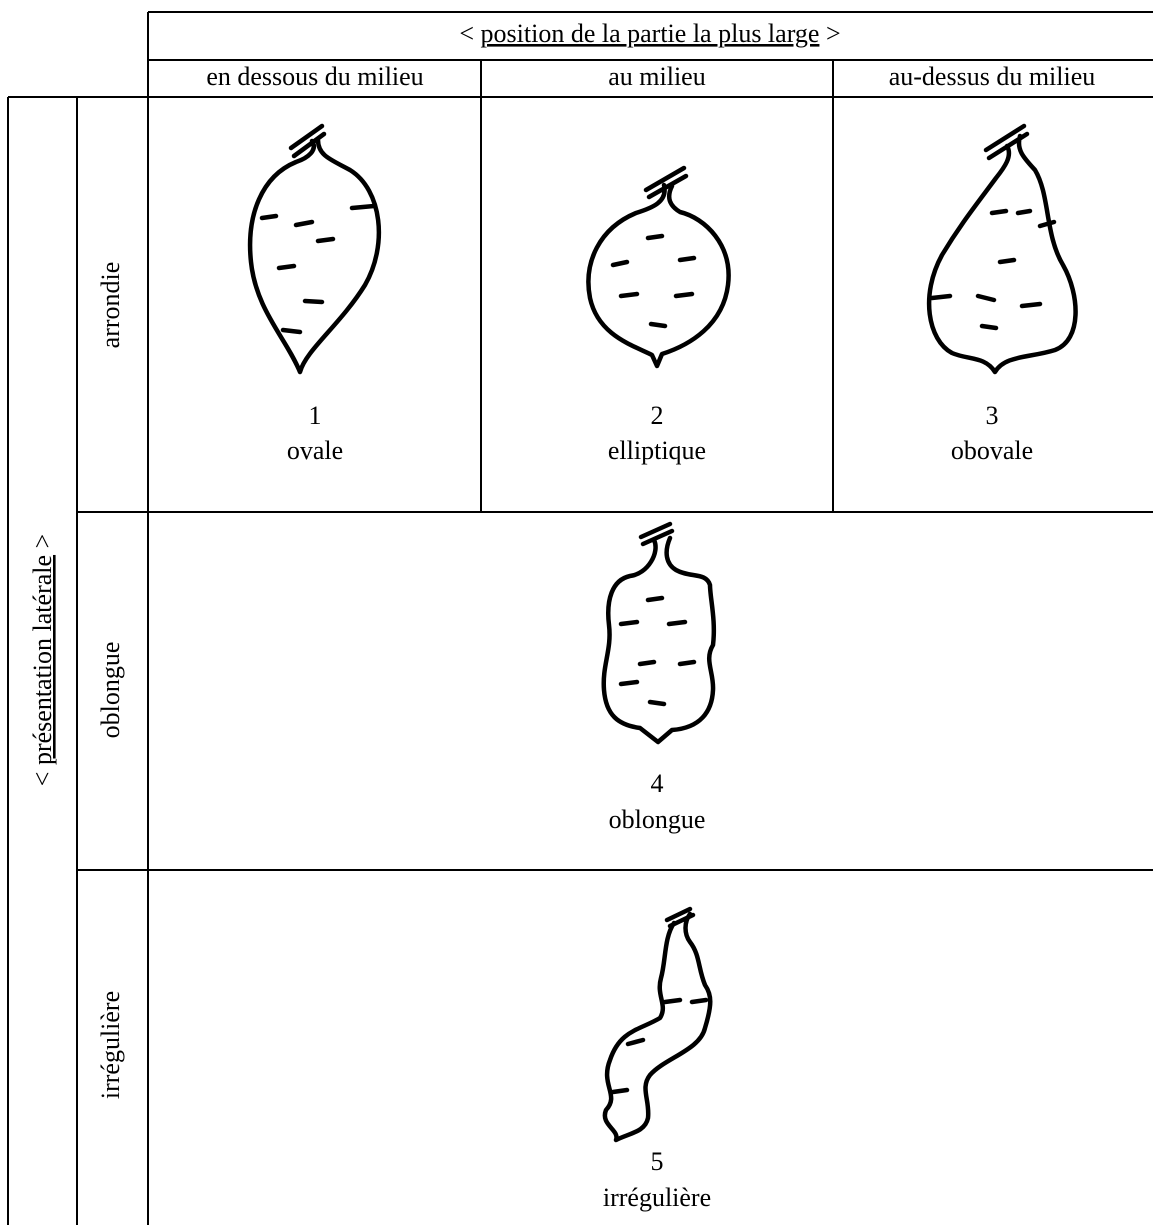 The height and width of the screenshot is (1225, 1153). Describe the element at coordinates (110, 1045) in the screenshot. I see `row-label: irrégulière` at that location.